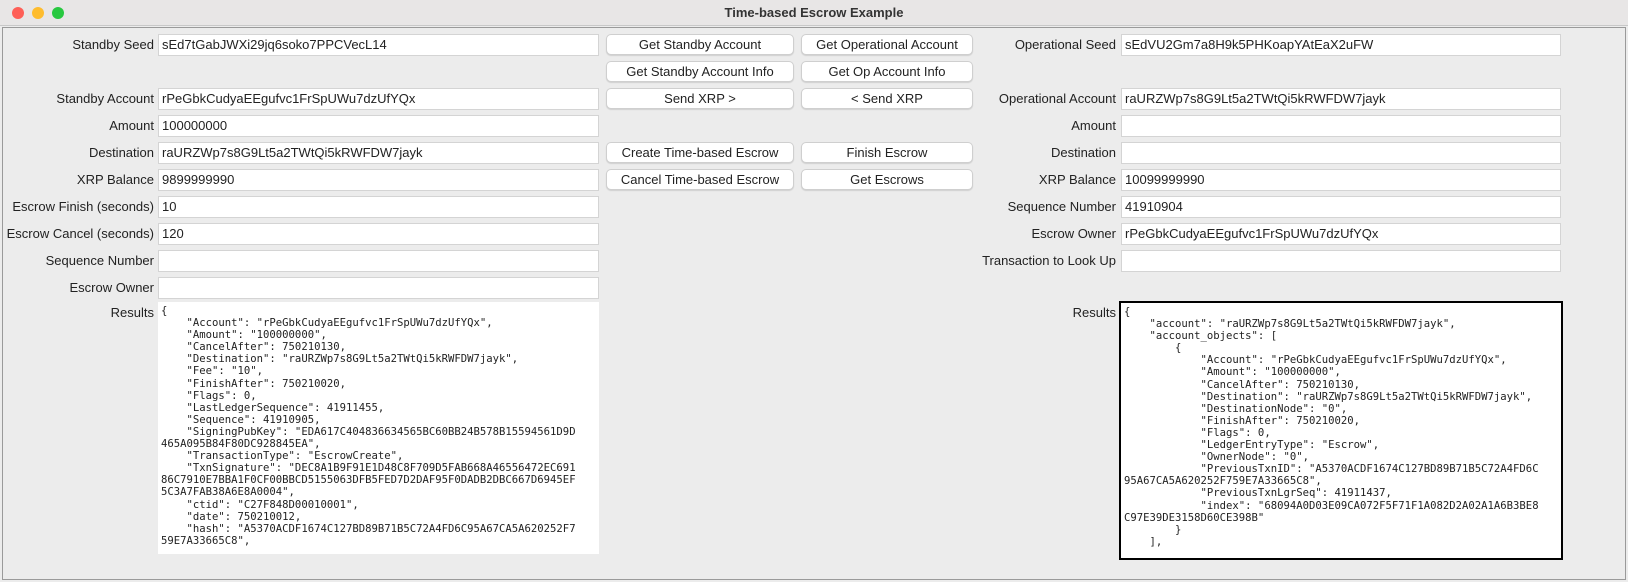 Image resolution: width=1628 pixels, height=582 pixels. Describe the element at coordinates (113, 44) in the screenshot. I see `standby-field-label: Standby Seed` at that location.